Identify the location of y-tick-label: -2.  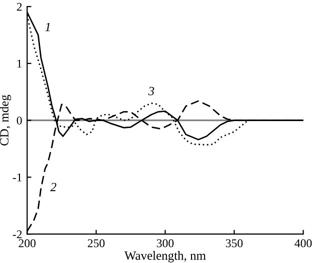
(17, 234).